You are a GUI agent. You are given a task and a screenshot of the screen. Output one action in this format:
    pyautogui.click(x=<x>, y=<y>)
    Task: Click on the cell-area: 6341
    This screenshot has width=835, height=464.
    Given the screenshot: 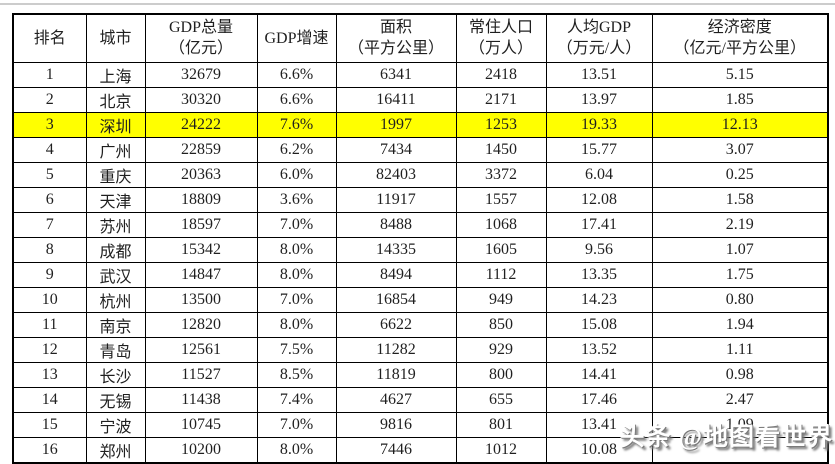 What is the action you would take?
    pyautogui.click(x=396, y=74)
    